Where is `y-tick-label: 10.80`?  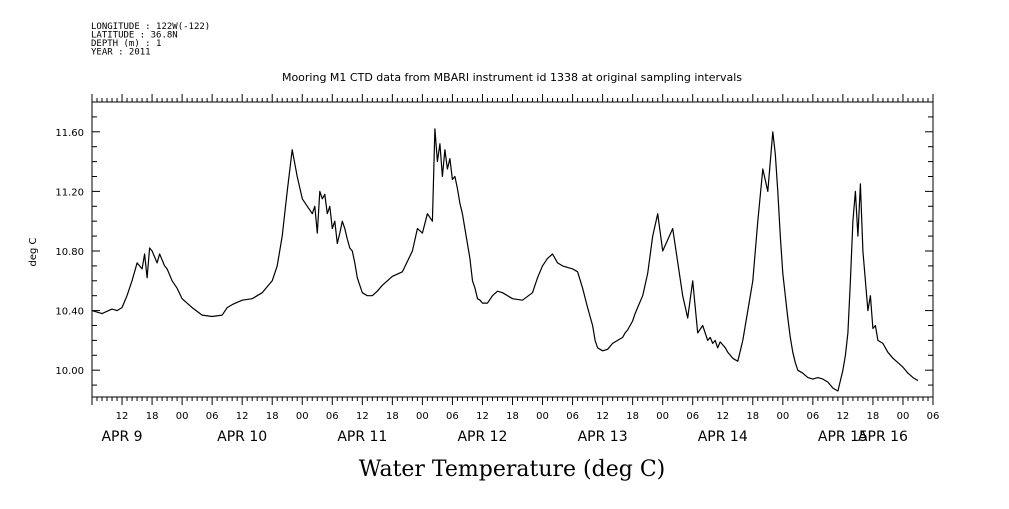 y-tick-label: 10.80 is located at coordinates (69, 252).